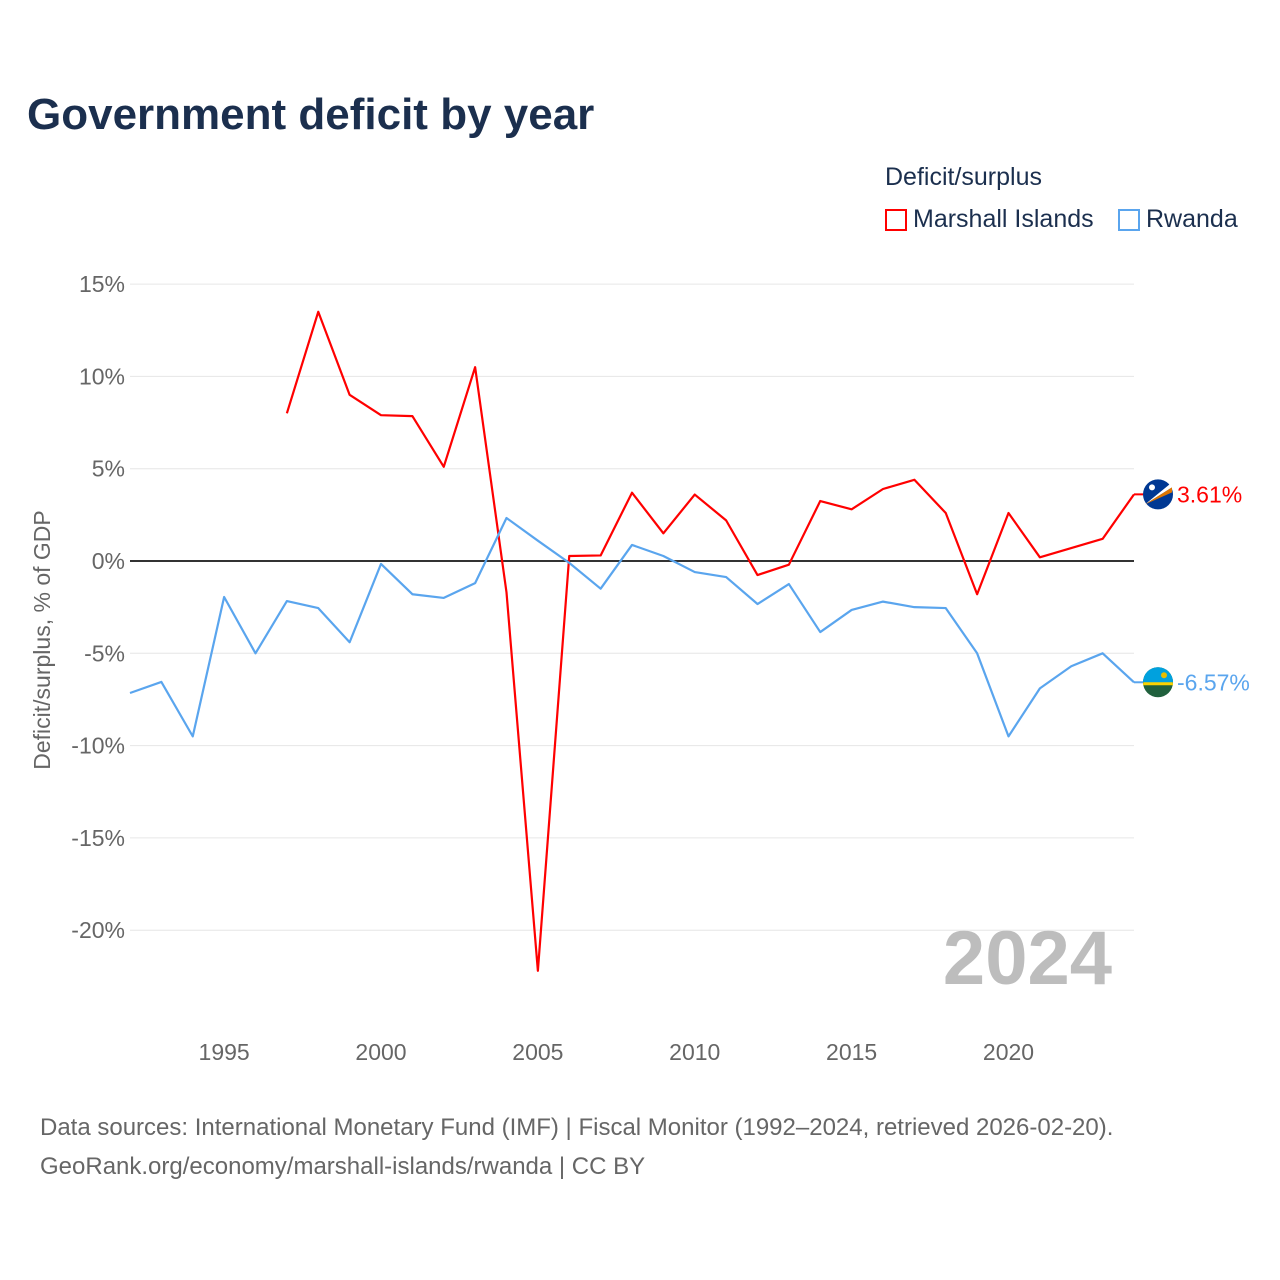 The width and height of the screenshot is (1280, 1280). I want to click on y-tick-label: 10%, so click(102, 376).